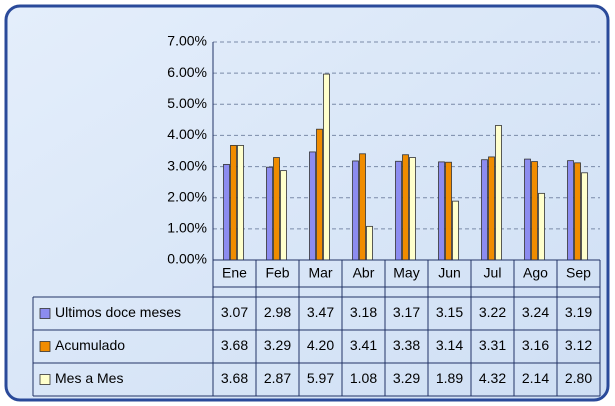 This screenshot has width=615, height=406. Describe the element at coordinates (187, 165) in the screenshot. I see `y-tick-label: 3.00%` at that location.